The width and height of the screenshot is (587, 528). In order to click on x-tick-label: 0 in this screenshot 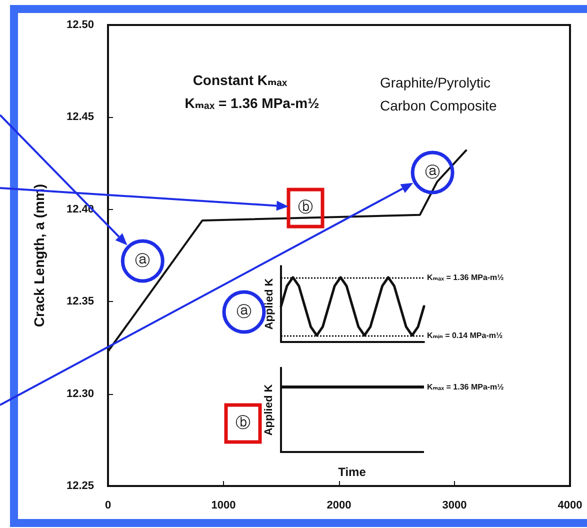, I will do `click(108, 506)`.